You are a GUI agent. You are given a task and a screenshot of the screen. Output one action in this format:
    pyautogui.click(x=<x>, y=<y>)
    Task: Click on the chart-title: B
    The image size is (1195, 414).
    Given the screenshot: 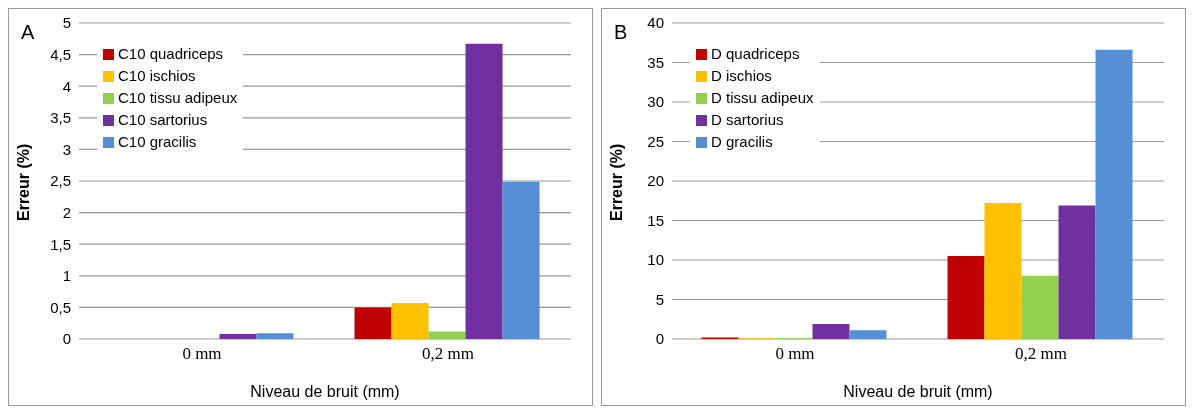 What is the action you would take?
    pyautogui.click(x=621, y=32)
    